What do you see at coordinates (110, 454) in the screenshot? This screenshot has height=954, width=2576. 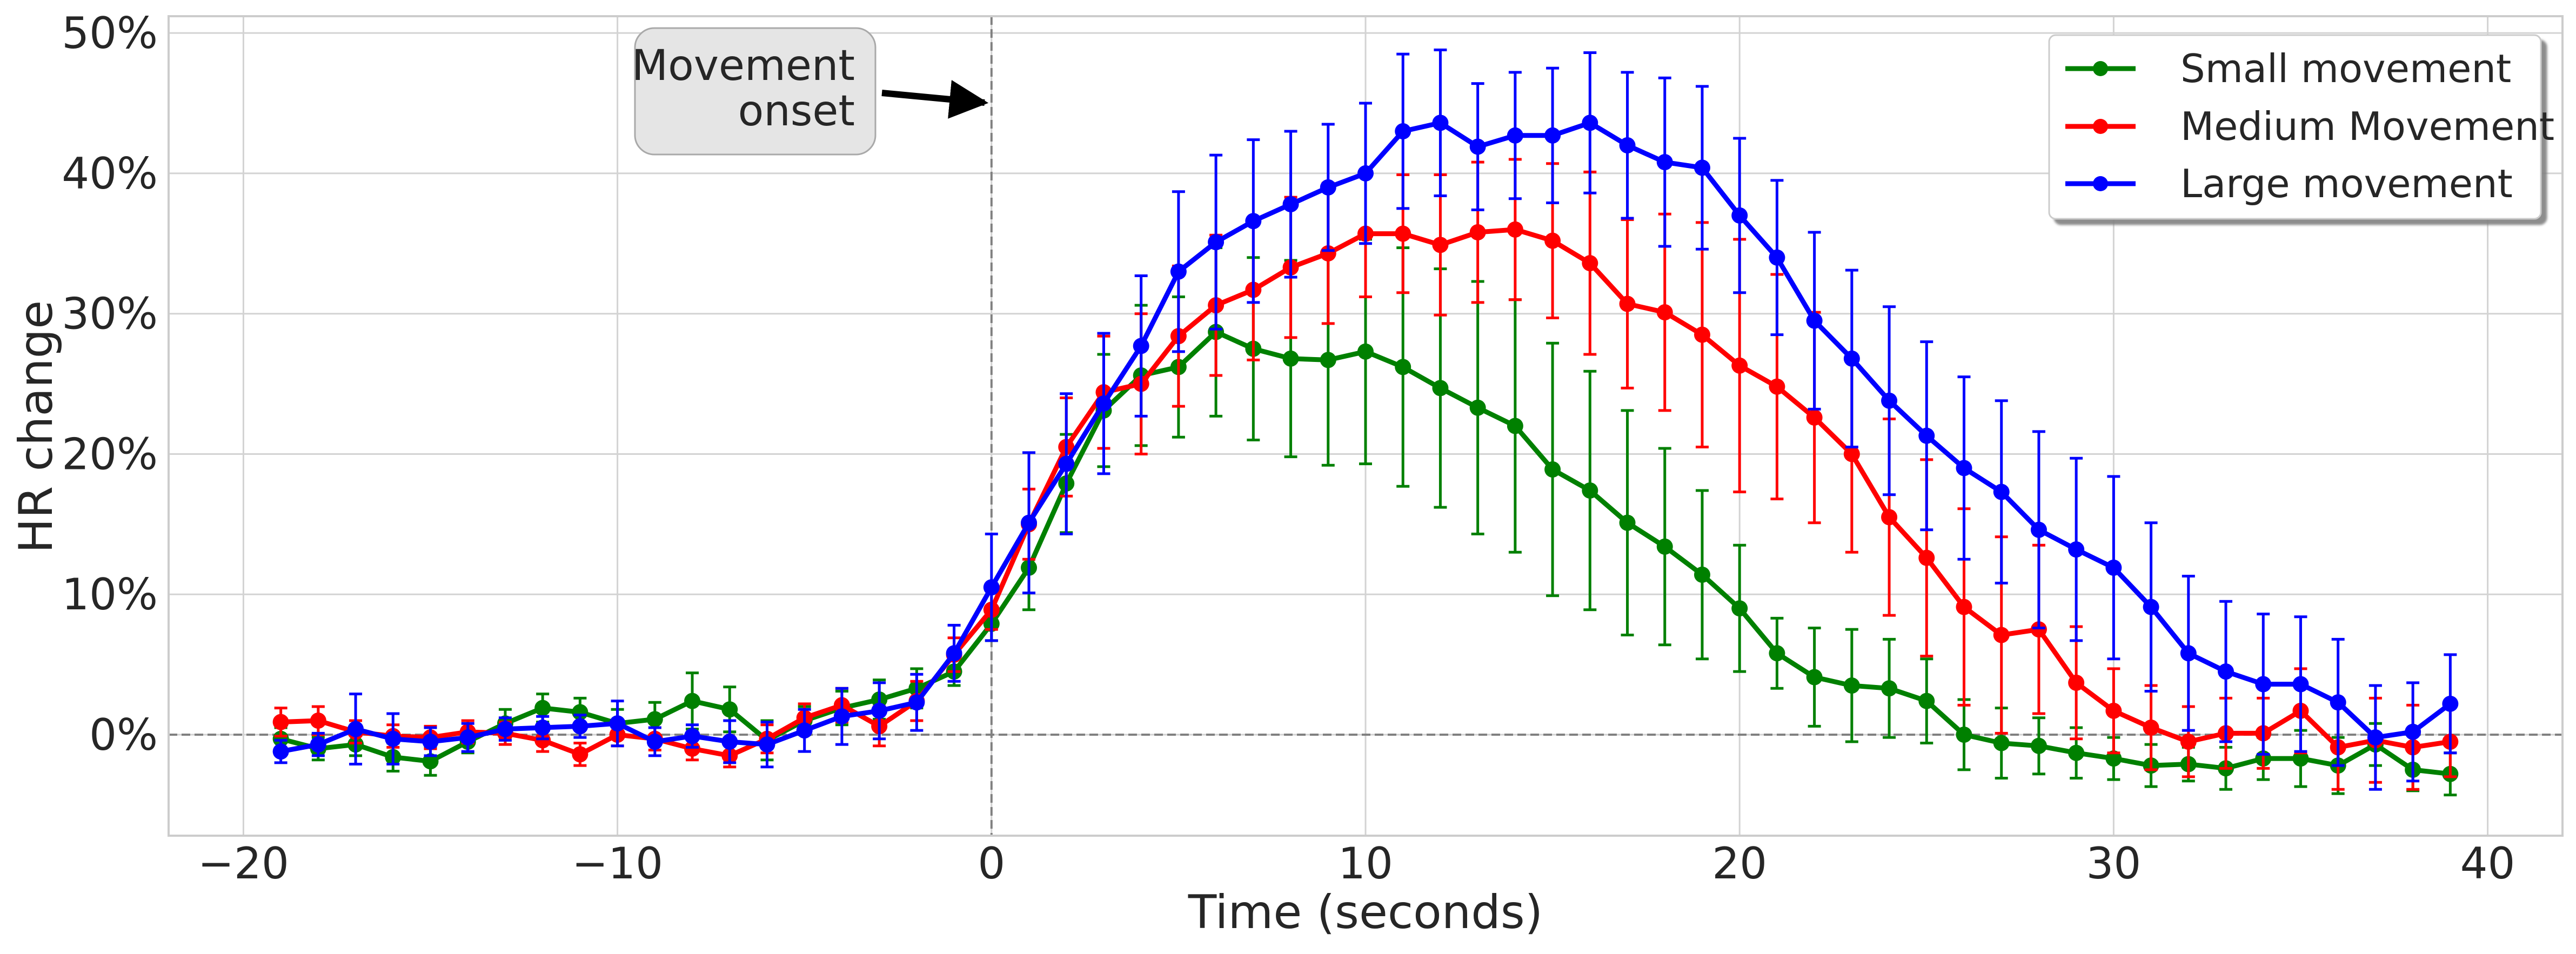 I see `y-tick-label: 20%` at bounding box center [110, 454].